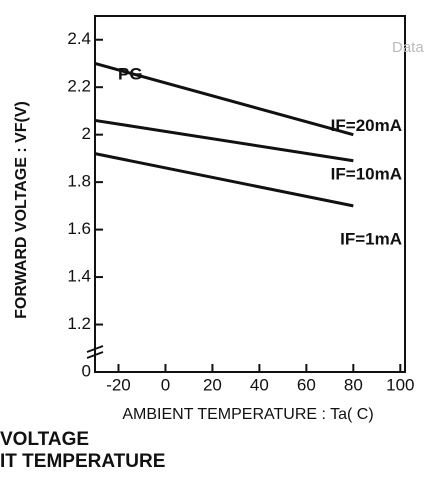  Describe the element at coordinates (366, 173) in the screenshot. I see `series-label: IF=10mA` at that location.